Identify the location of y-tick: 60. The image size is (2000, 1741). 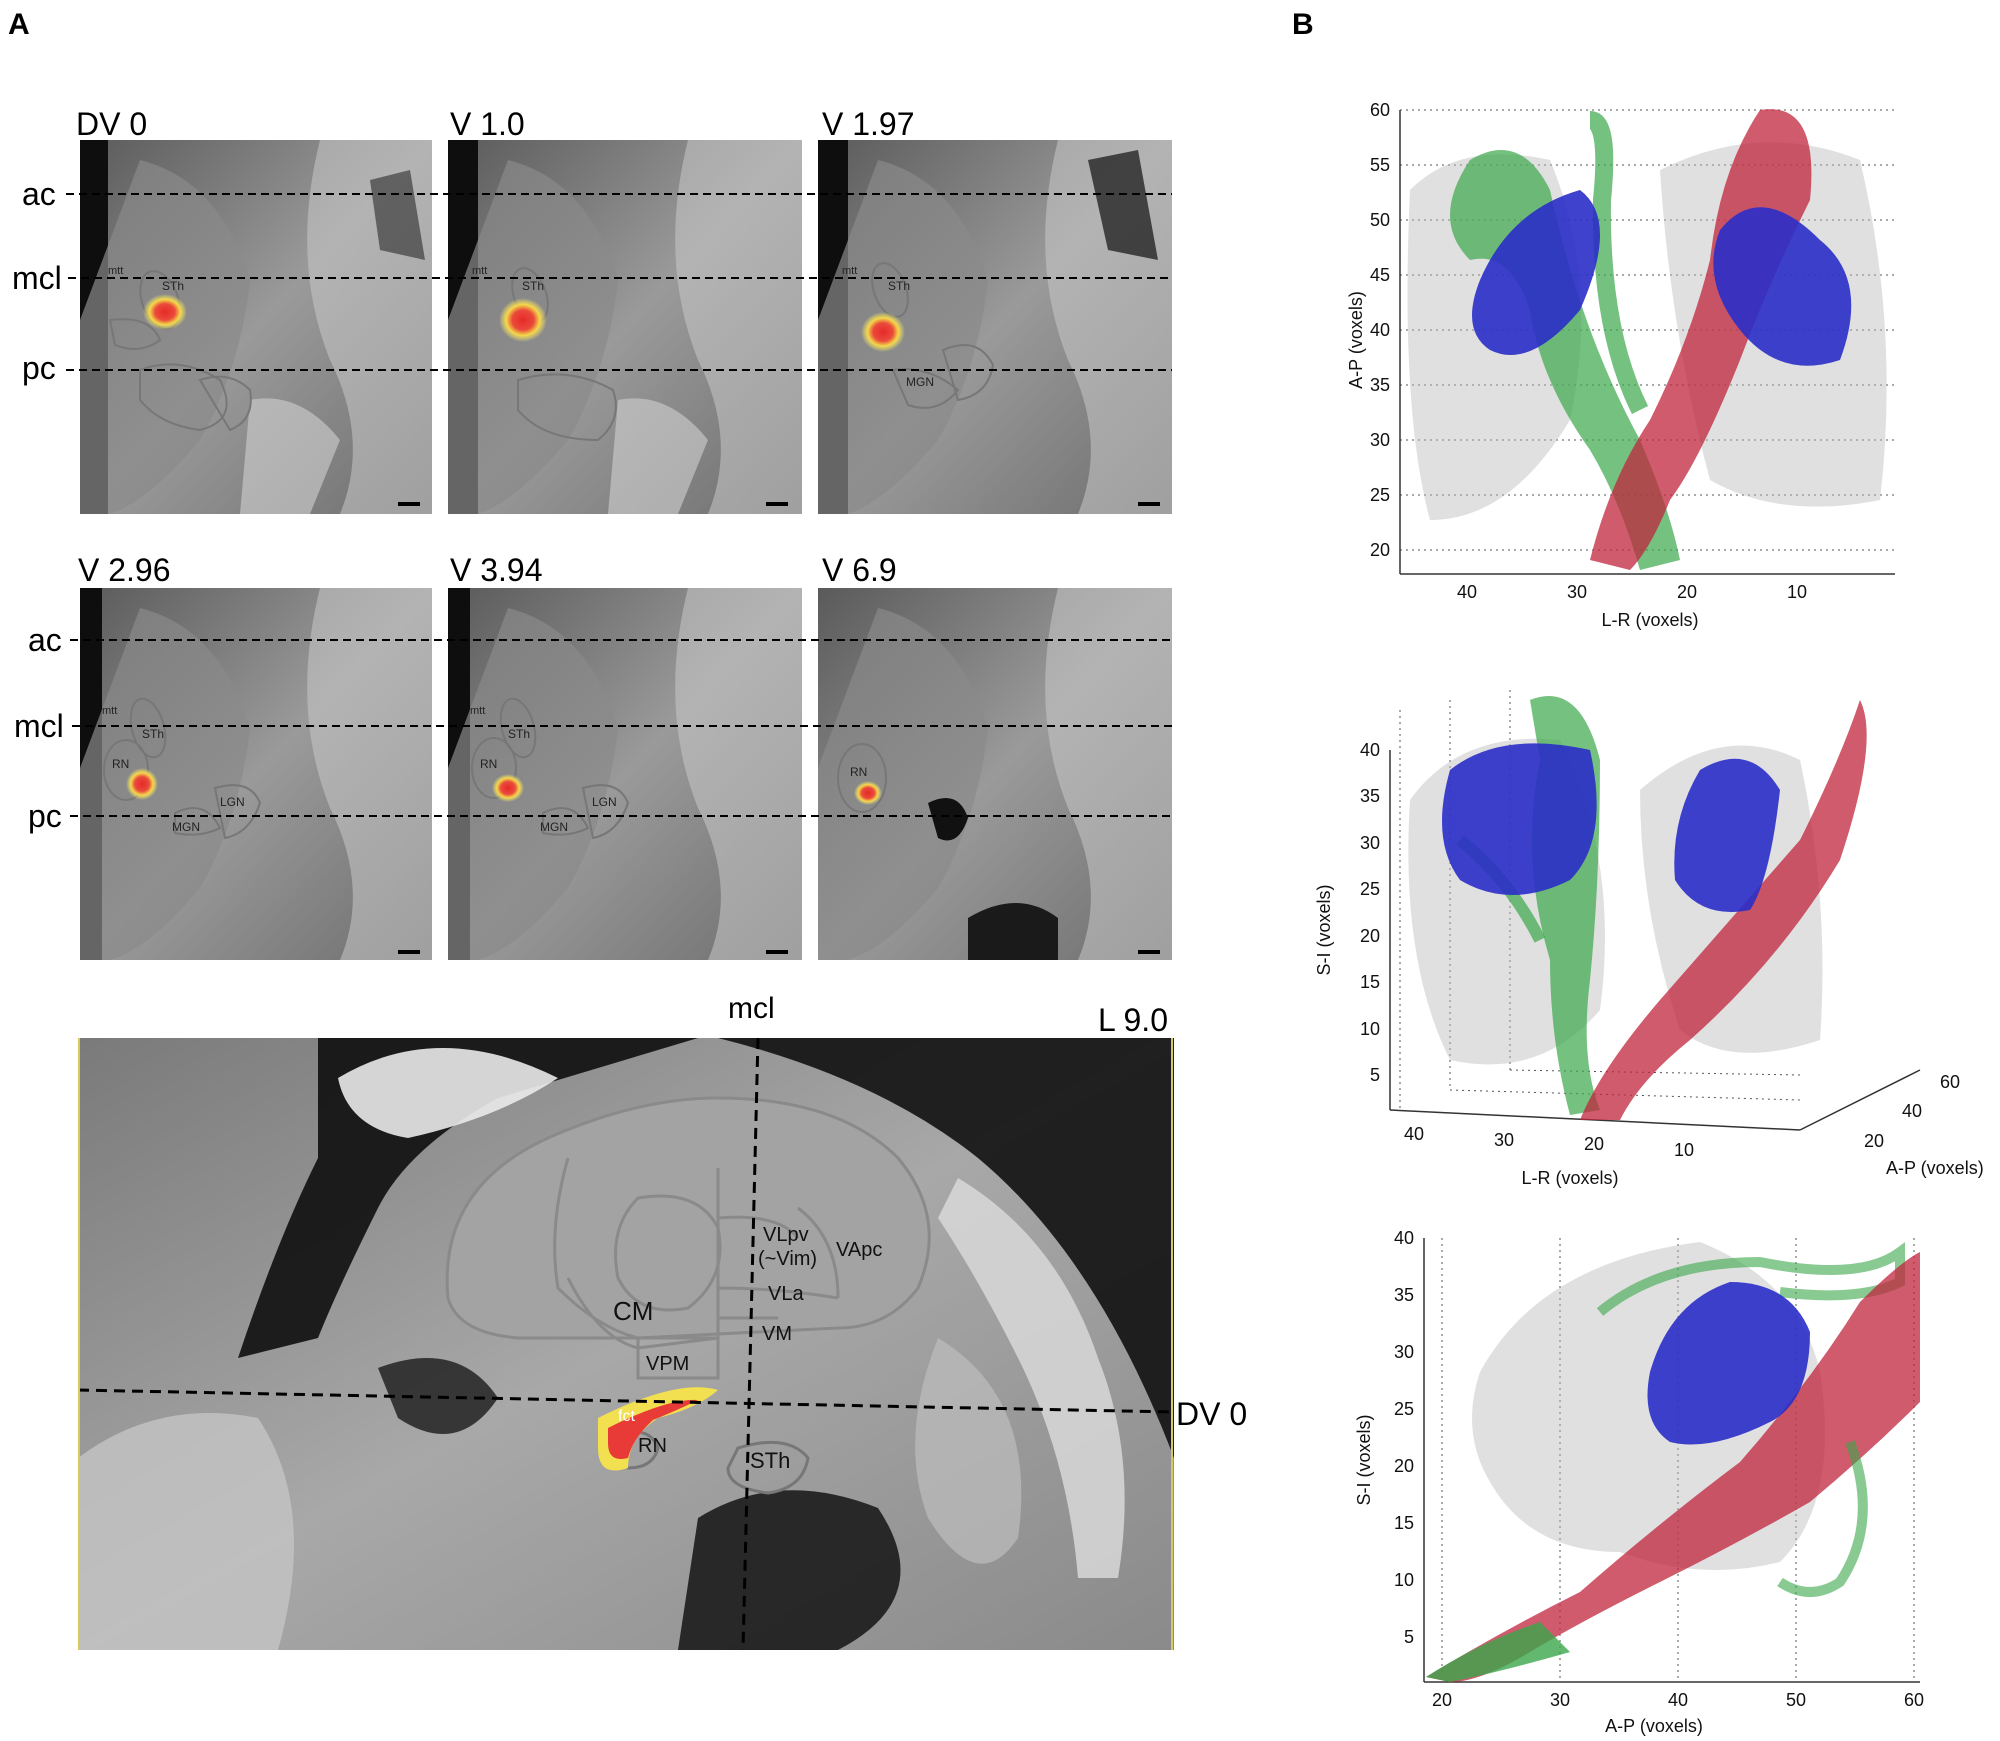
(1380, 110).